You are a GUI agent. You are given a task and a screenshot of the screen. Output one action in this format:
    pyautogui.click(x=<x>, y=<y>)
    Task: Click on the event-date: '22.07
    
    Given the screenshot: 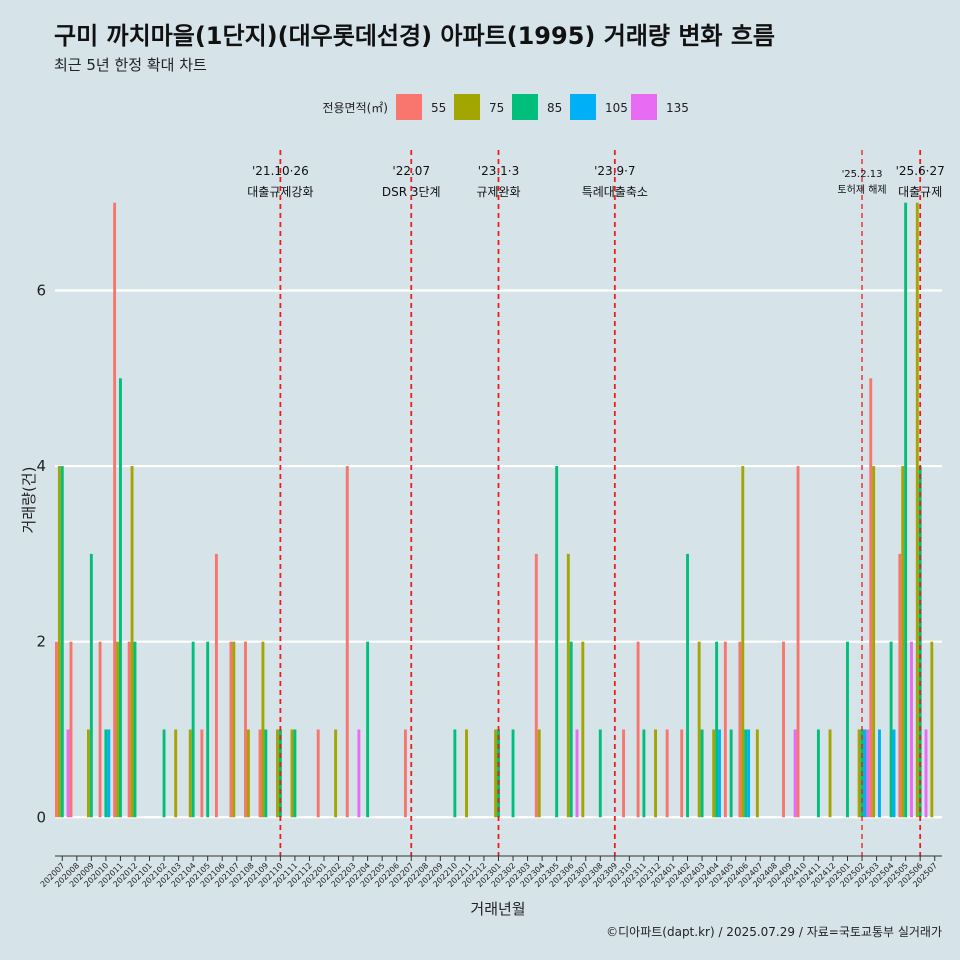 What is the action you would take?
    pyautogui.click(x=411, y=171)
    